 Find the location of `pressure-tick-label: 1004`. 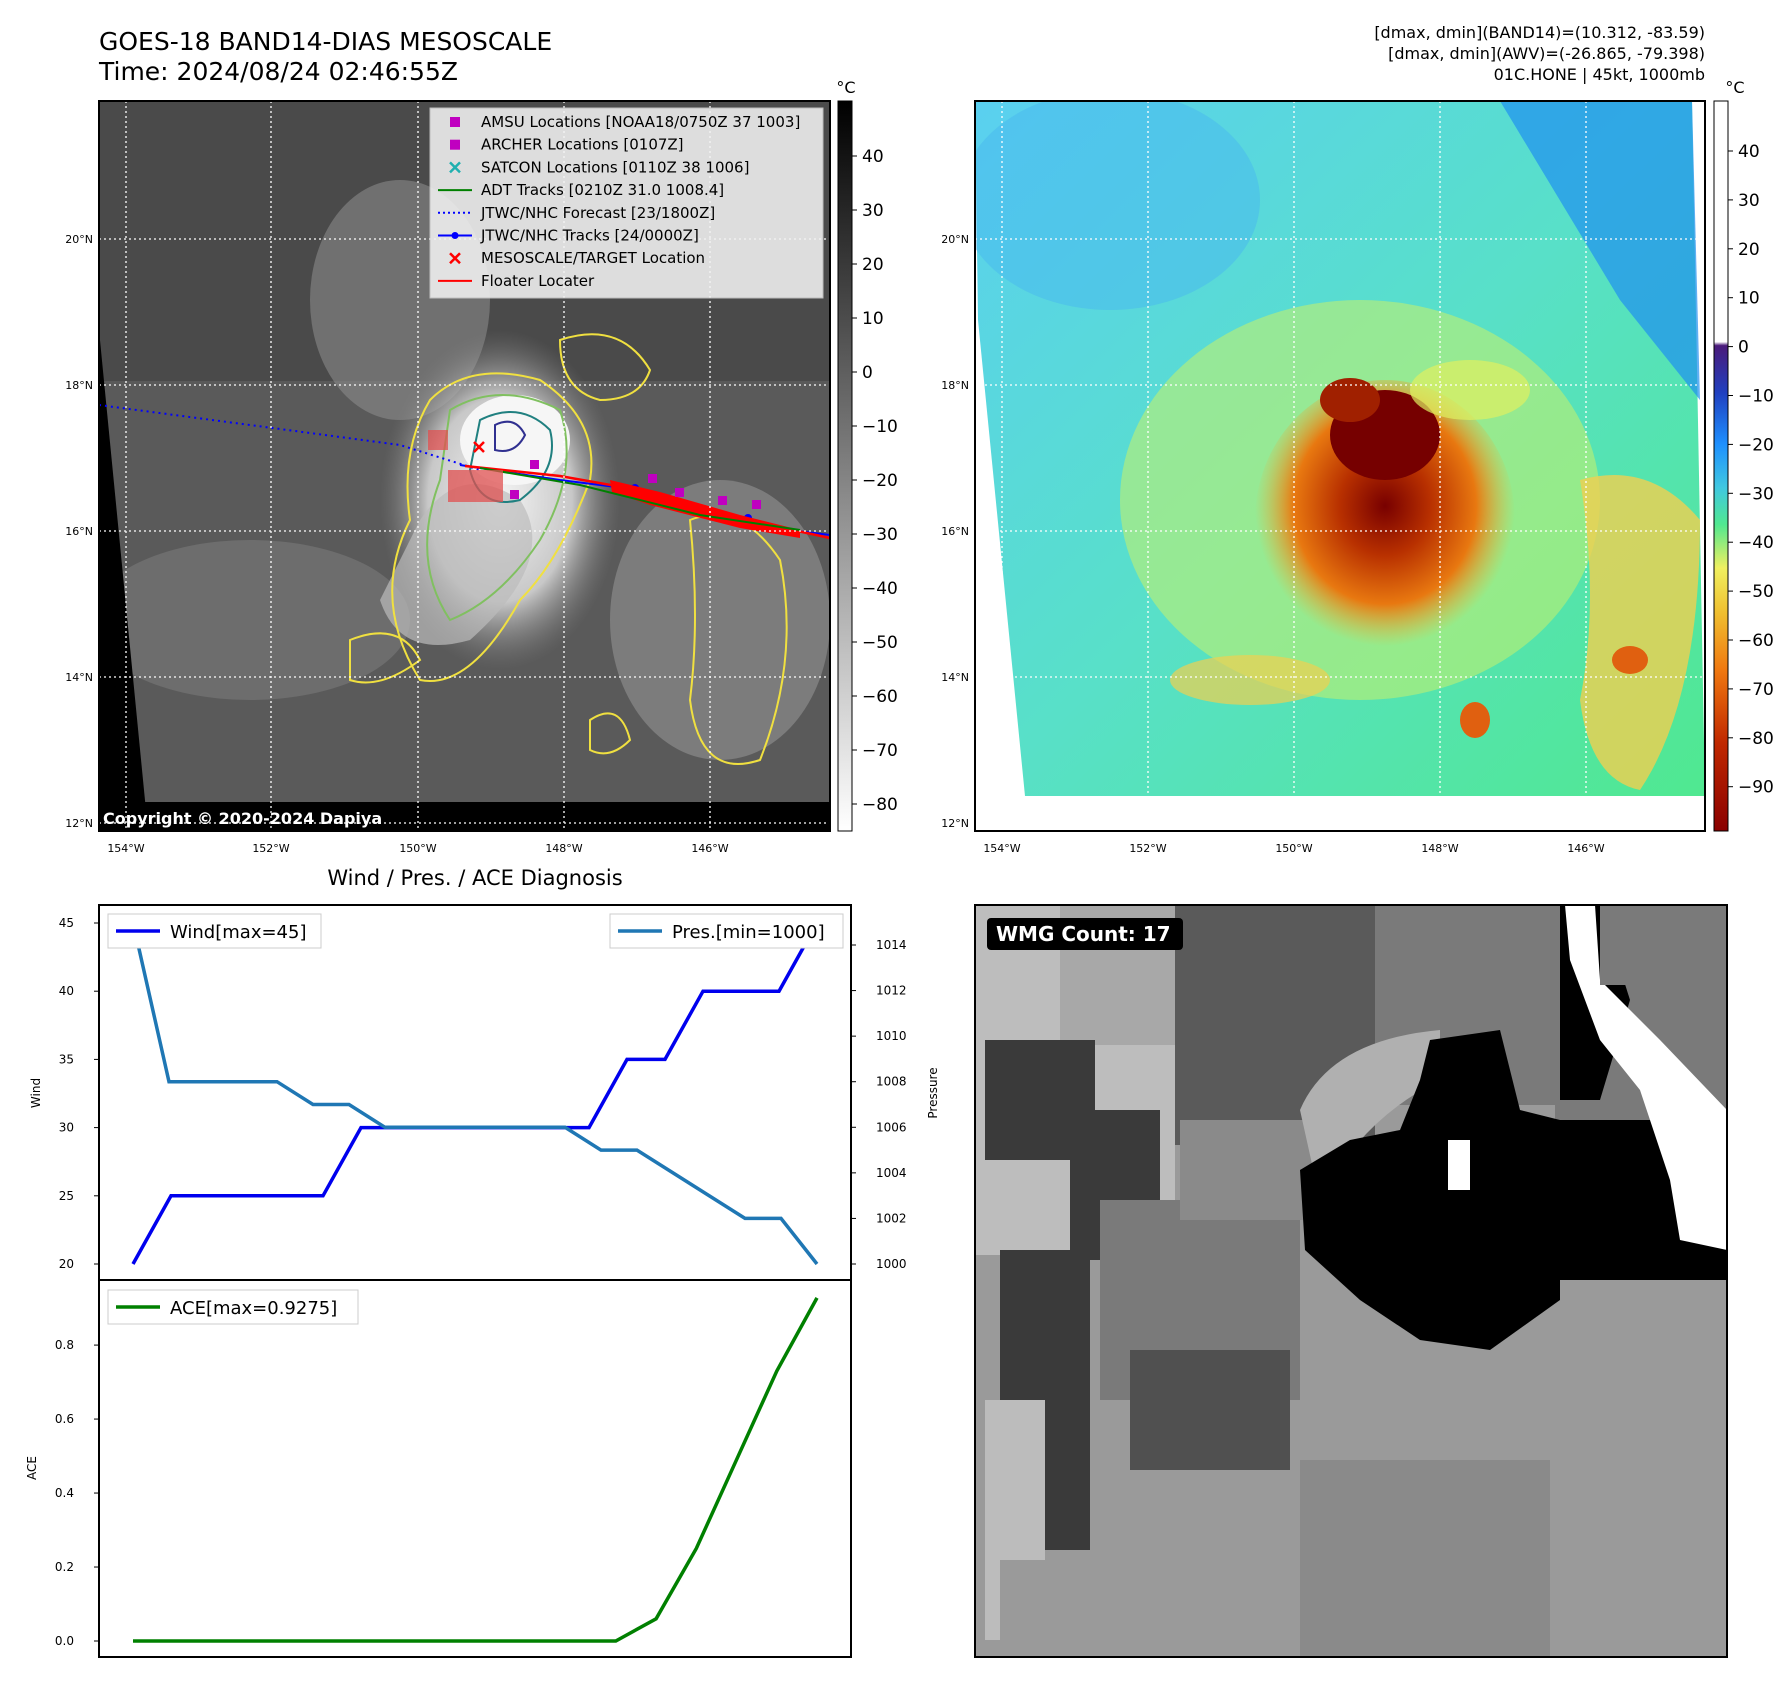

pressure-tick-label: 1004 is located at coordinates (891, 1173).